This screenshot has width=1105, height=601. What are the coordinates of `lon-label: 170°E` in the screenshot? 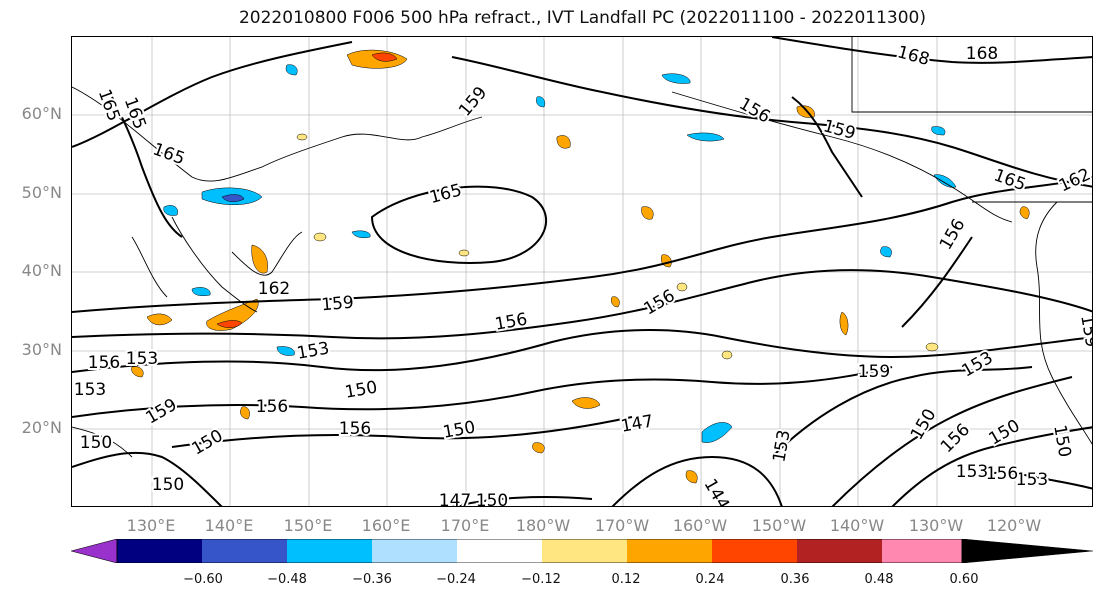 It's located at (465, 525).